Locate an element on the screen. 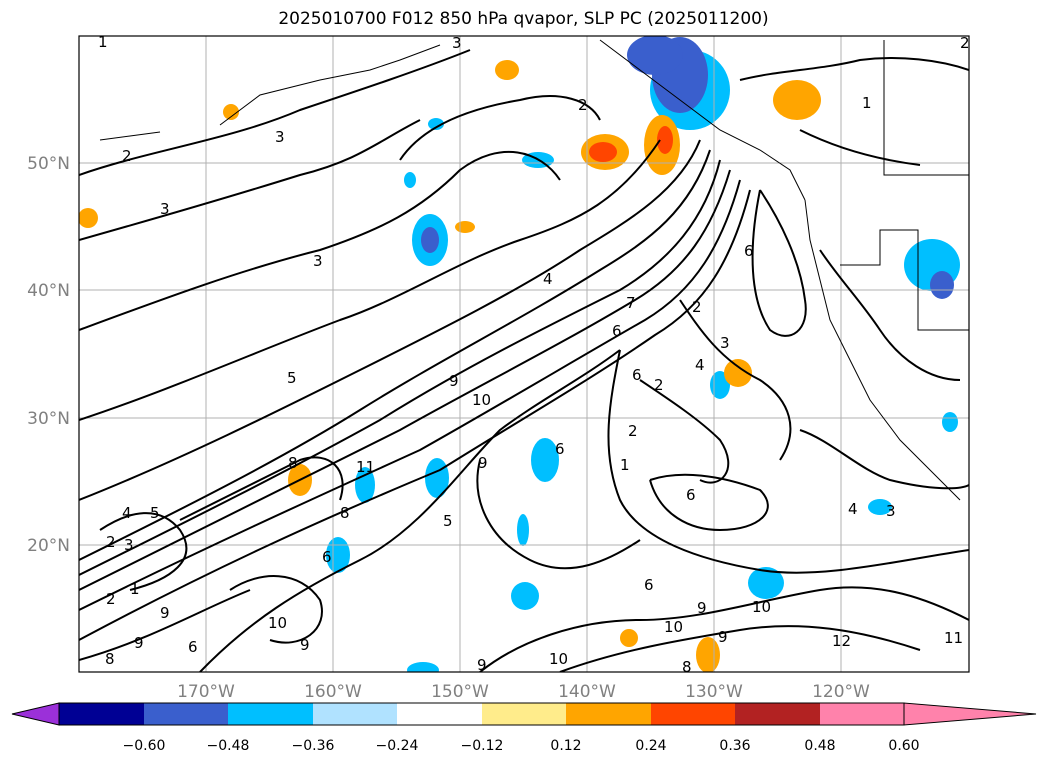  lat-label: 40°N is located at coordinates (48, 291).